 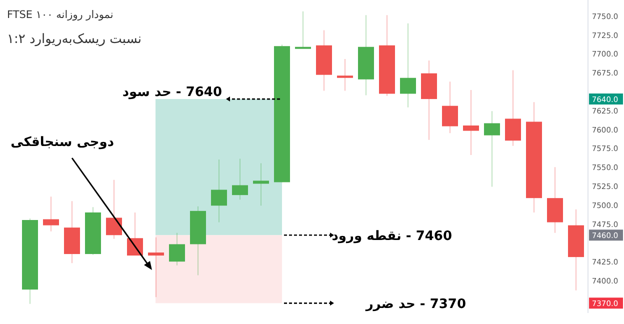 I want to click on ref-line-label: 7370 - حد ضرر, so click(x=415, y=304).